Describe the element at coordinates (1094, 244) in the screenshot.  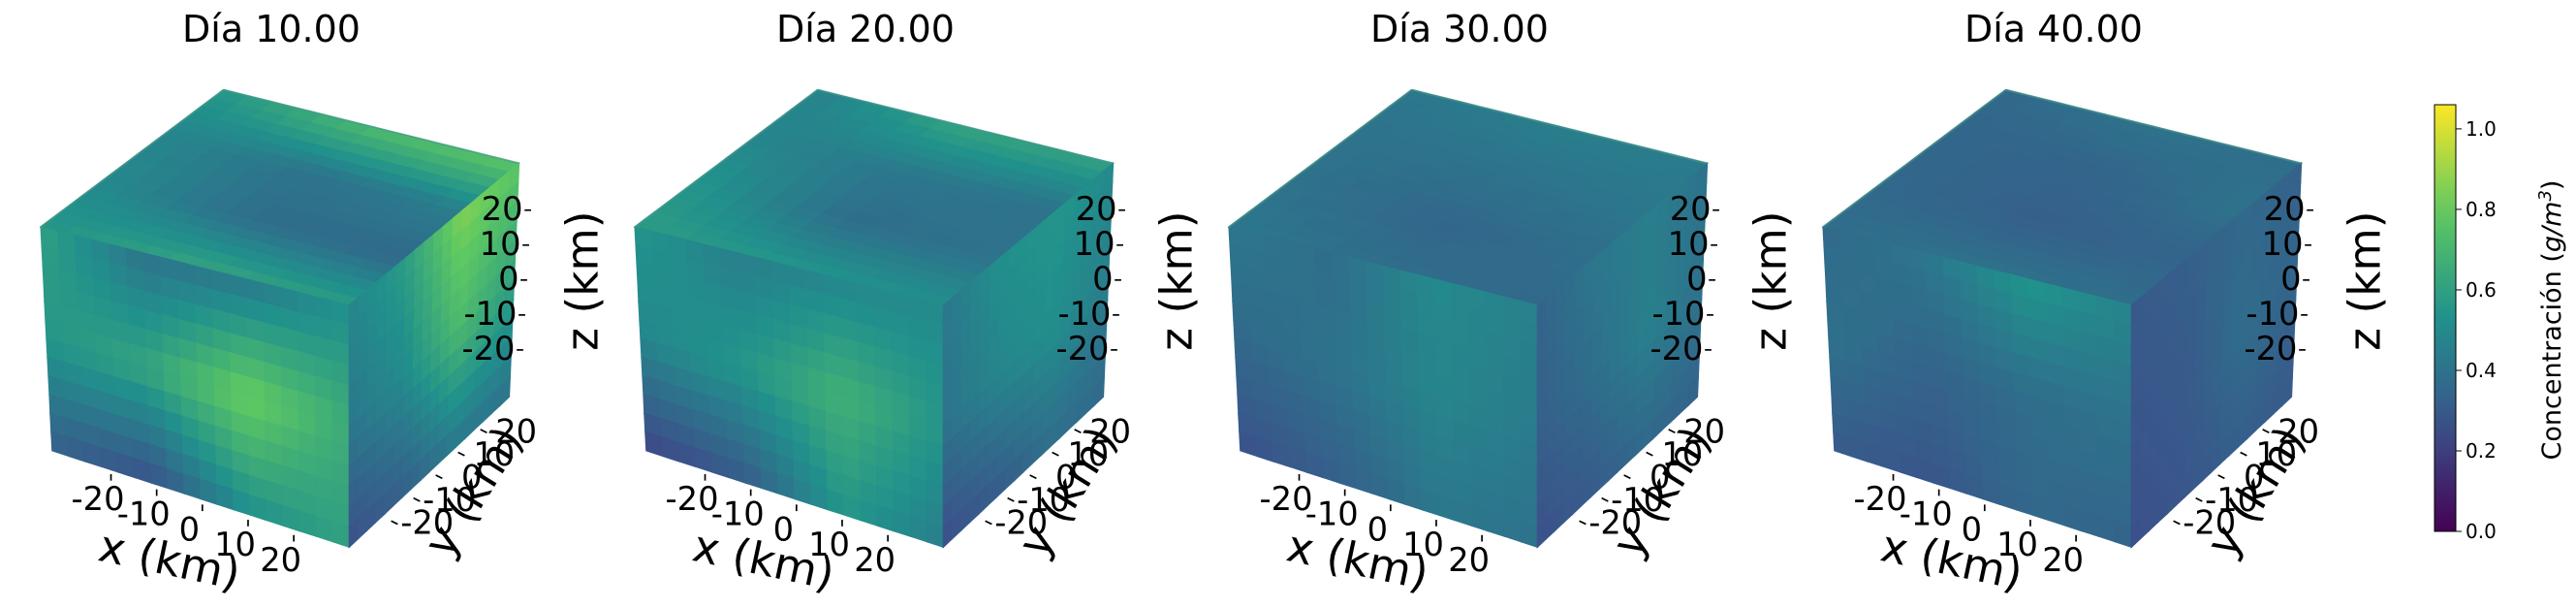
I see `z-tick-label: 10` at that location.